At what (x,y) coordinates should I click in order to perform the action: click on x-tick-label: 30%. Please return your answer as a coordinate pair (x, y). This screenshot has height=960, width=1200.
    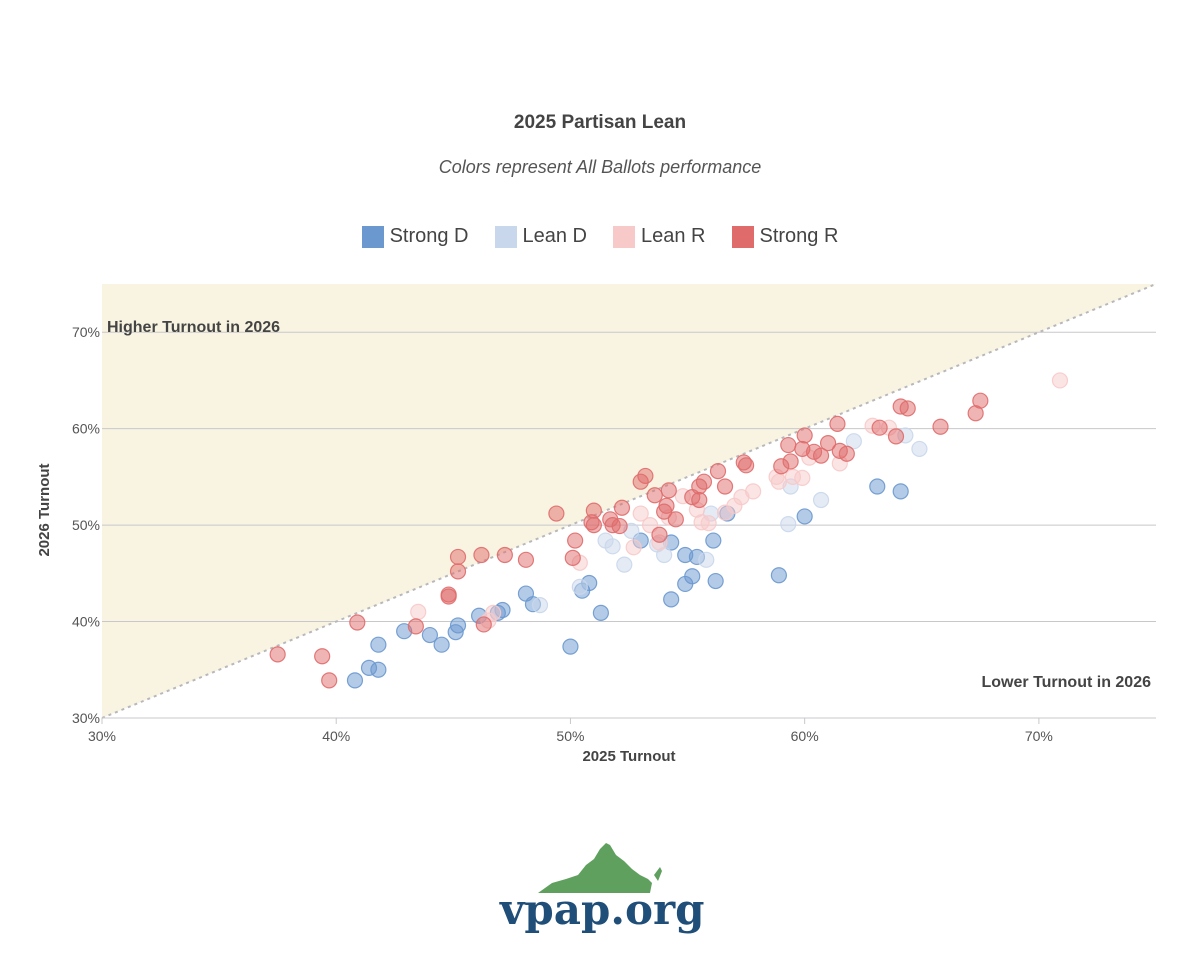
    Looking at the image, I should click on (102, 736).